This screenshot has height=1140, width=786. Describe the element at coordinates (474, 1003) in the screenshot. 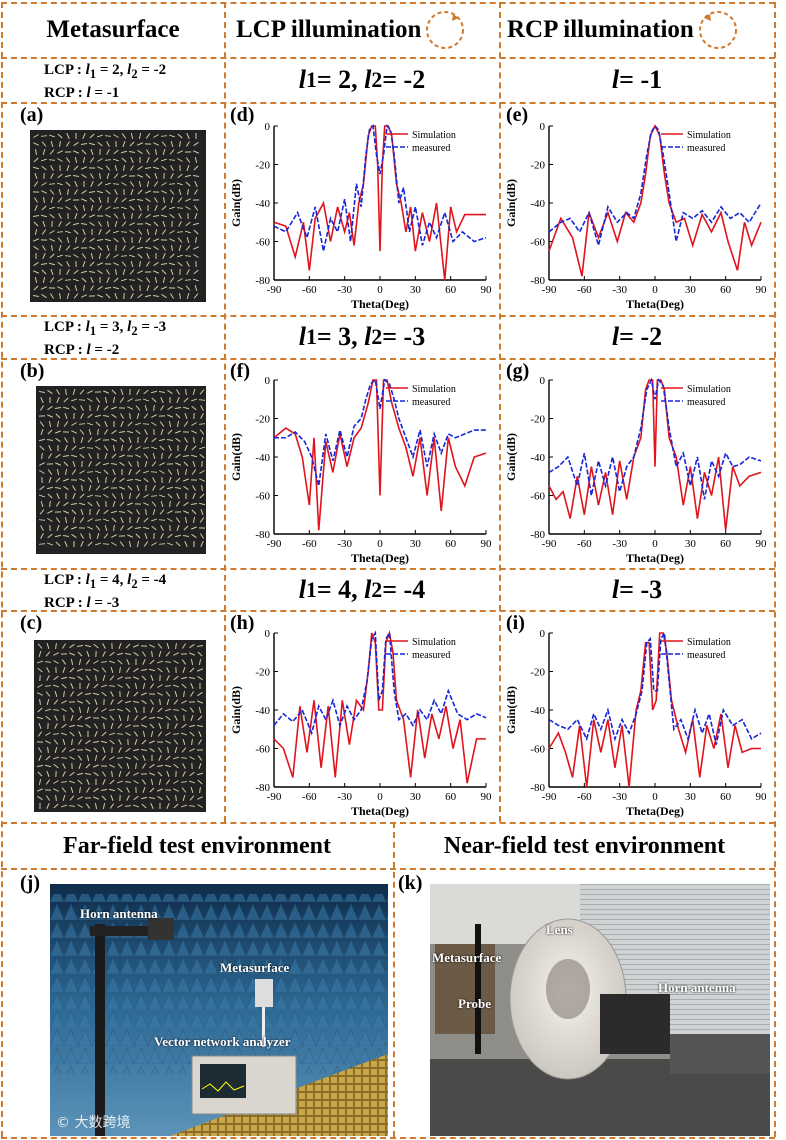

I see `label-probe: Probe` at that location.